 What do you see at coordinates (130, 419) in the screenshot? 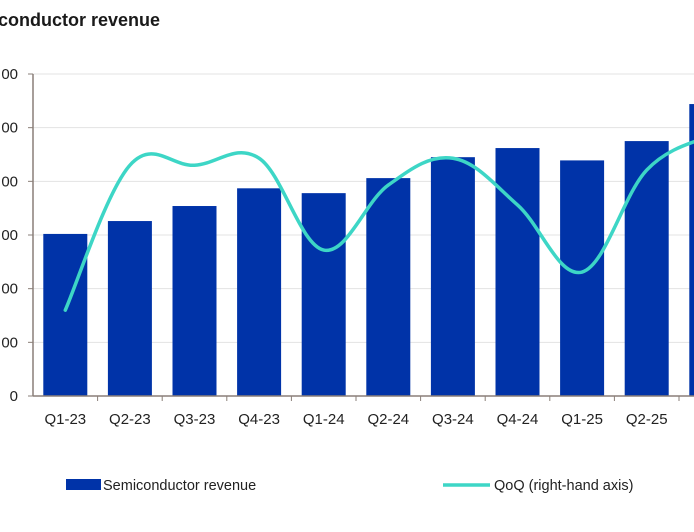
I see `x-tick-label: Q2-23` at bounding box center [130, 419].